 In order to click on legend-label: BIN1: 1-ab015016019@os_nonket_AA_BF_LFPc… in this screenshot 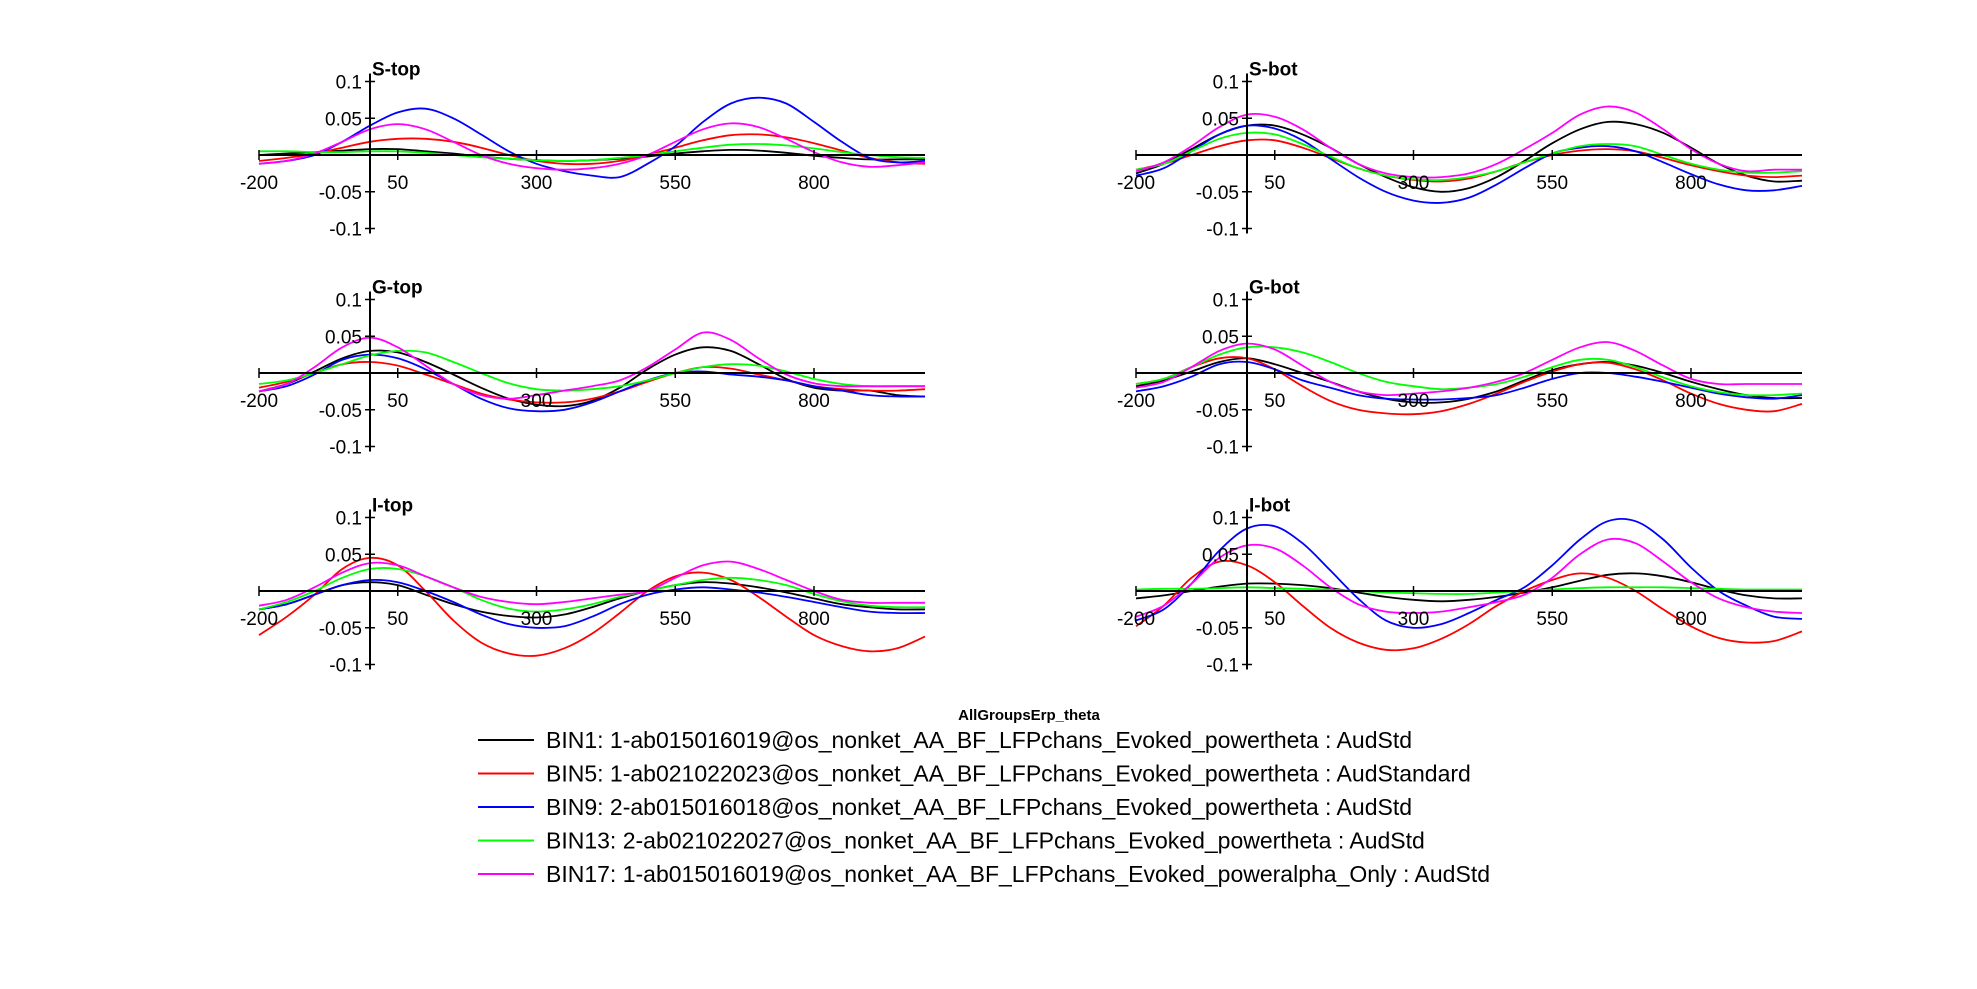, I will do `click(979, 740)`.